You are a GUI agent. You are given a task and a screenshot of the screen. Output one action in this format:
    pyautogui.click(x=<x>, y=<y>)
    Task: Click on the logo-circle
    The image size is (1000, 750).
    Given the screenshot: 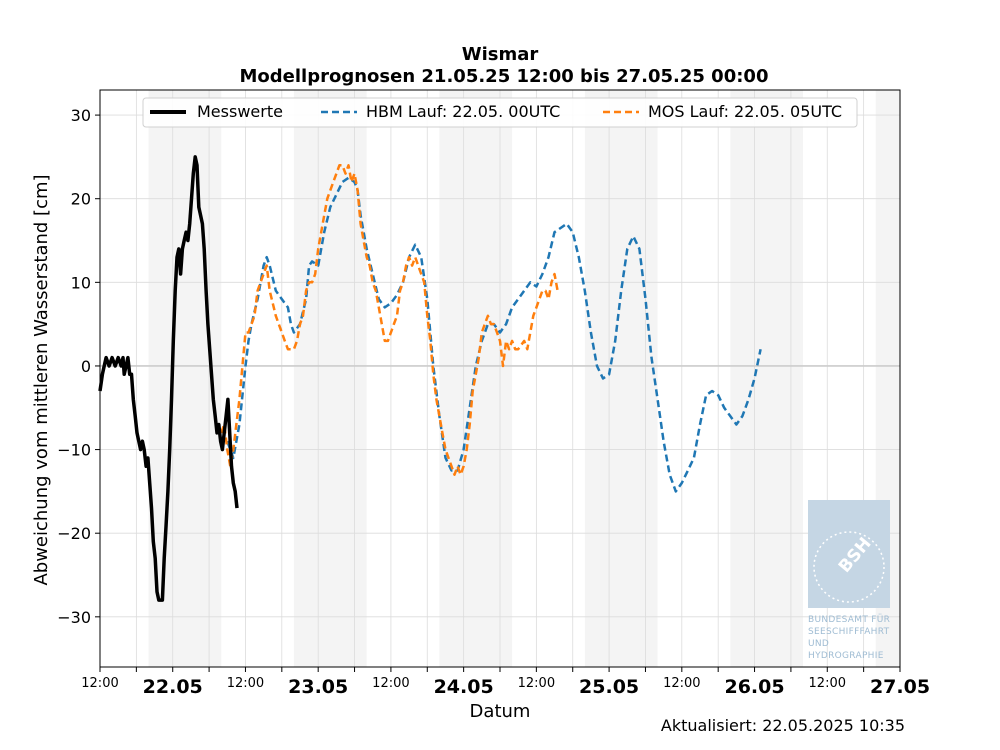 What is the action you would take?
    pyautogui.click(x=849, y=567)
    